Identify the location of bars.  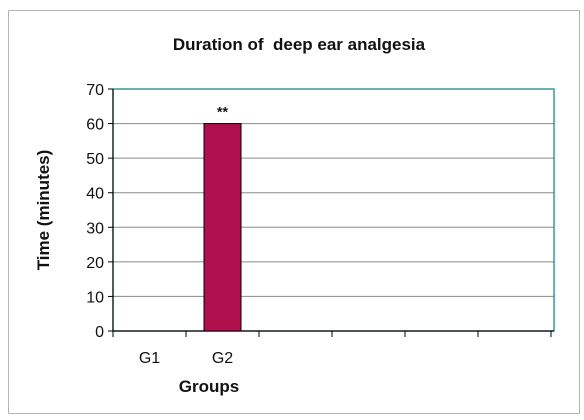
(222, 227).